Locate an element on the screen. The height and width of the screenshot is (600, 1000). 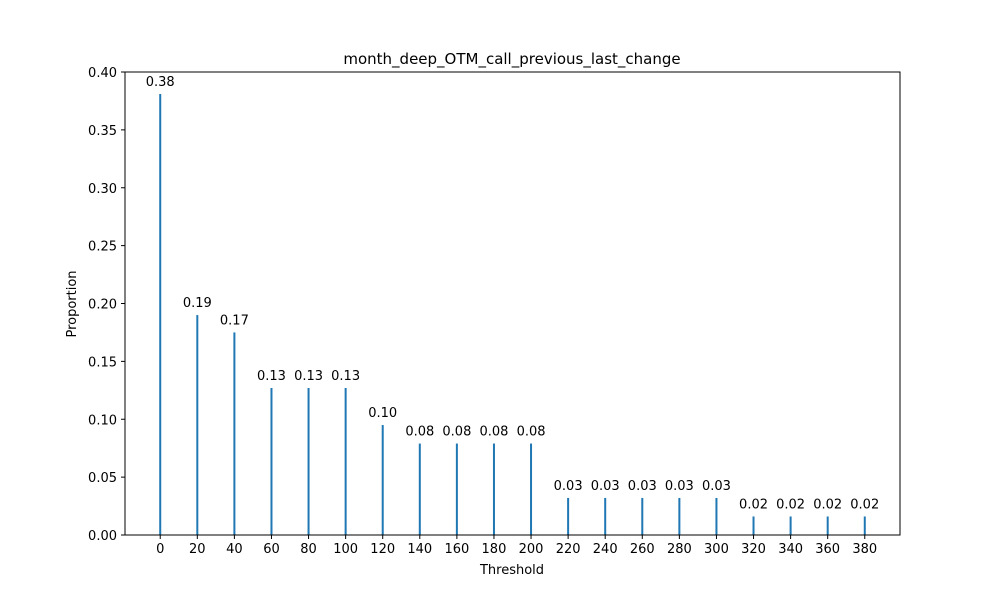
x-tick-label: 160 is located at coordinates (456, 549).